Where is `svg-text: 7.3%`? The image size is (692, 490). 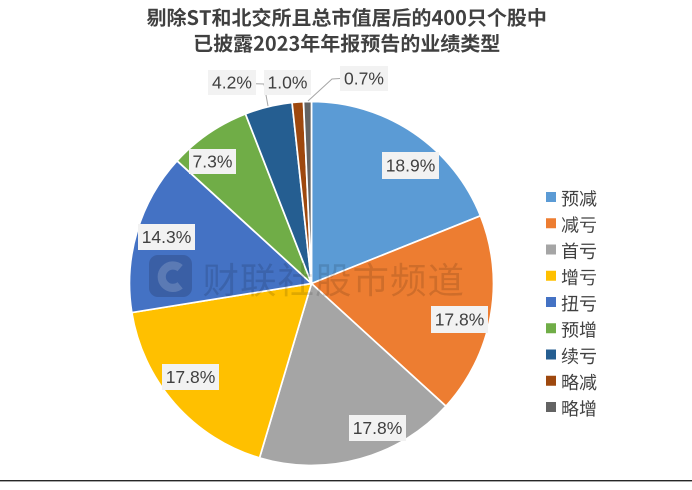
svg-text: 7.3% is located at coordinates (213, 162).